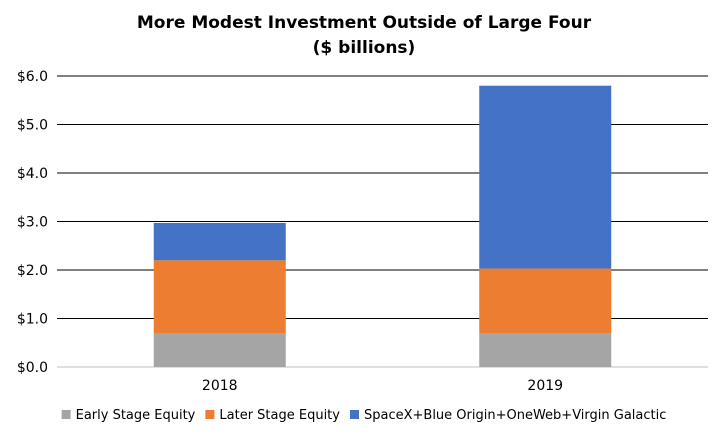 This screenshot has width=728, height=439. I want to click on y-tick-label: $0.0, so click(32, 368).